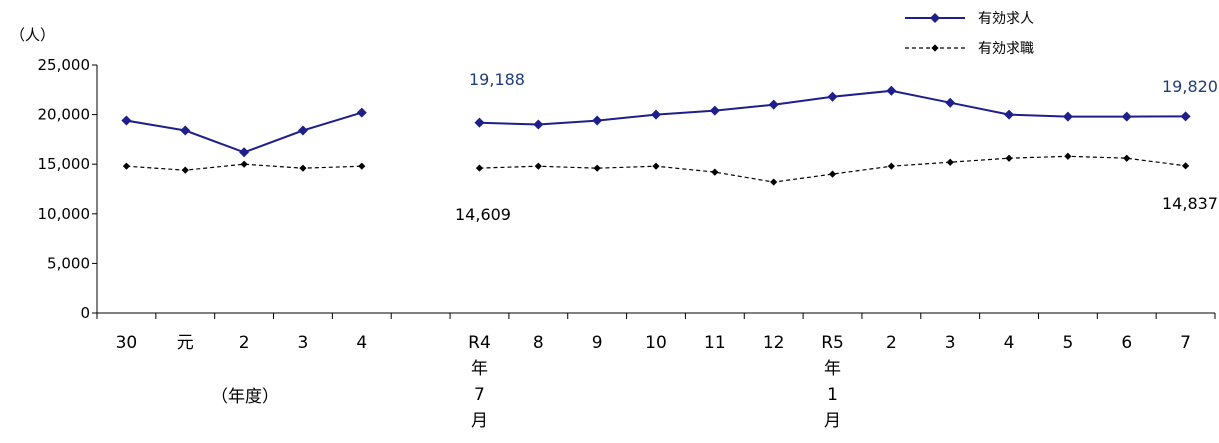 The height and width of the screenshot is (443, 1219). What do you see at coordinates (832, 343) in the screenshot?
I see `x-tick-label: R5` at bounding box center [832, 343].